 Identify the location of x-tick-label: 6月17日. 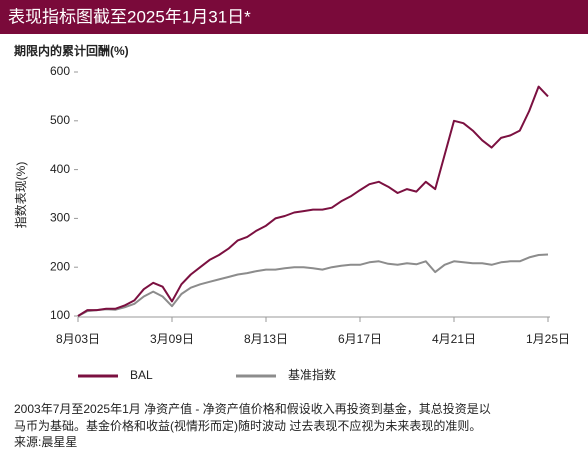
(360, 339).